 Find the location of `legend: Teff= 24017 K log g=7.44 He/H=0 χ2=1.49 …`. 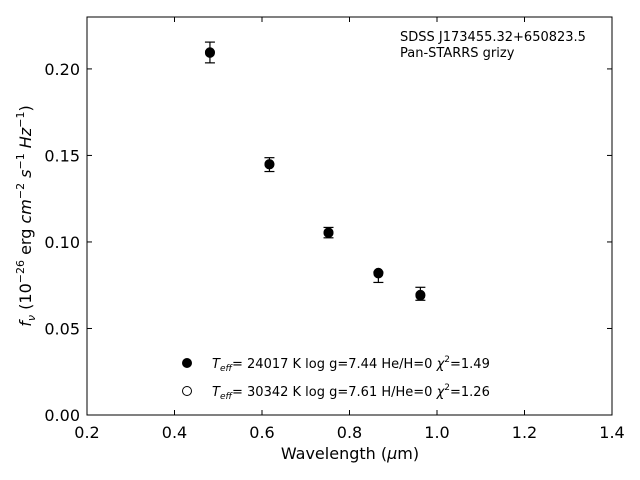

legend: Teff= 24017 K log g=7.44 He/H=0 χ2=1.49 … is located at coordinates (336, 378).